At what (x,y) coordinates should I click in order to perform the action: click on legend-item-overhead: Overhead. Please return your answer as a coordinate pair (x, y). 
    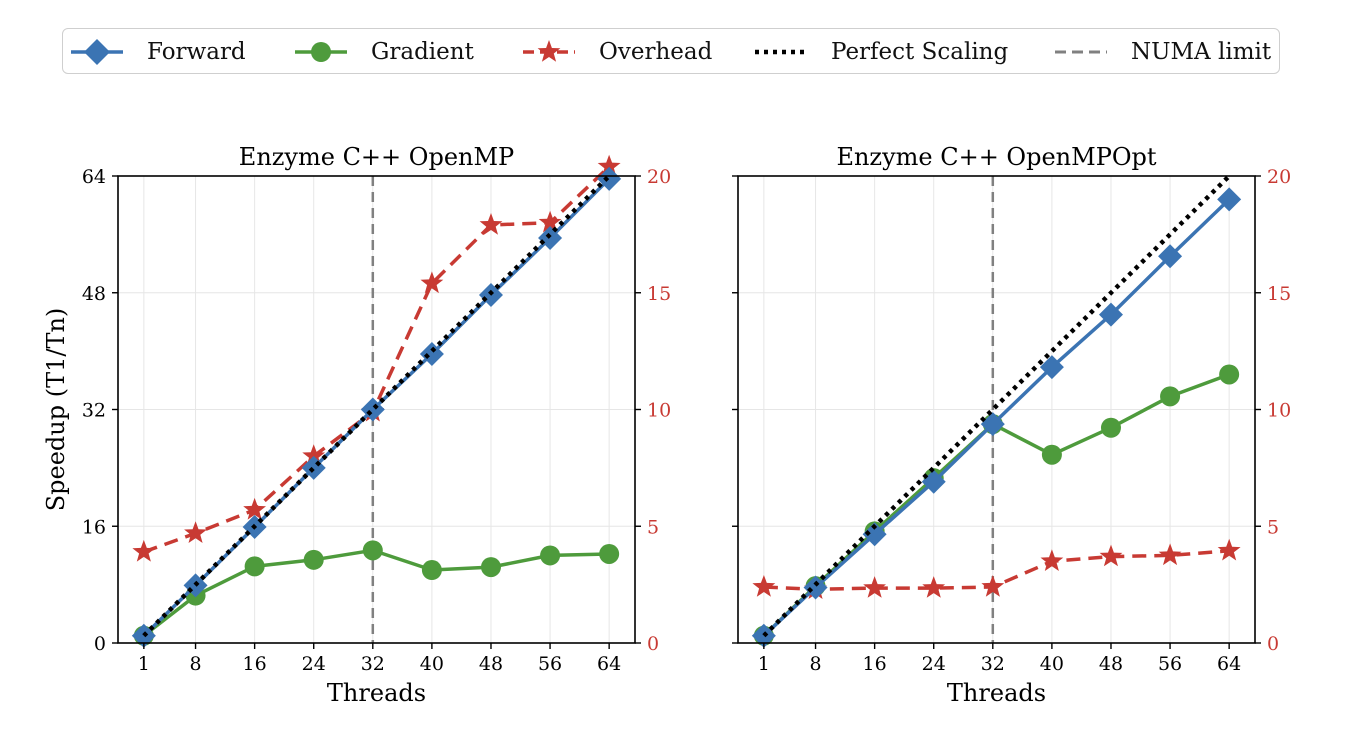
    Looking at the image, I should click on (616, 52).